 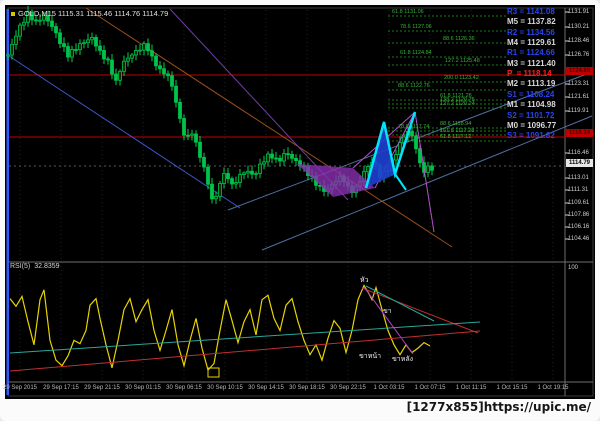 I want to click on fib-level-label: 61.8 1117.12, so click(x=456, y=137).